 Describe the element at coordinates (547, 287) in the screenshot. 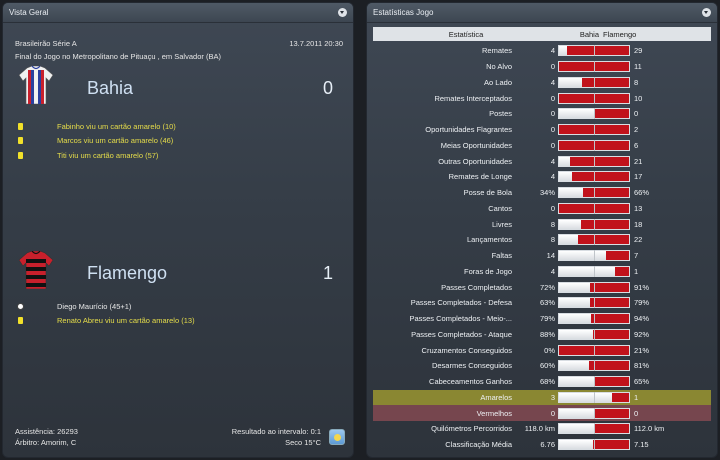

I see `stat-home-value: 72%` at that location.